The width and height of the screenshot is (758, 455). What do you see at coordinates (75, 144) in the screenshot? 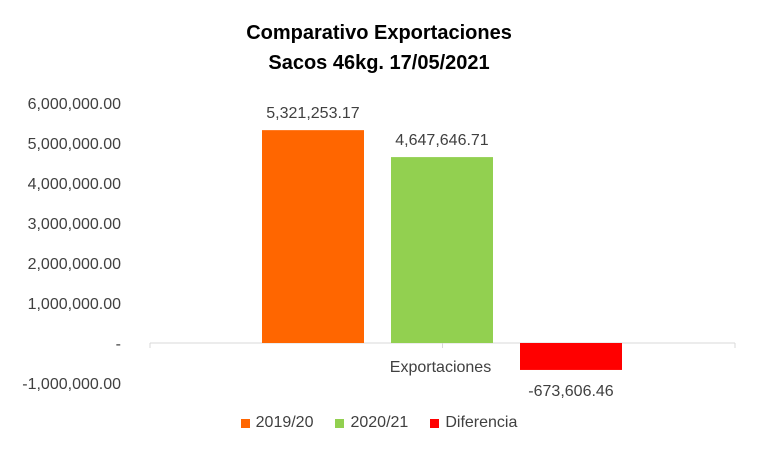
I see `y-tick-label: 5,000,000.00` at bounding box center [75, 144].